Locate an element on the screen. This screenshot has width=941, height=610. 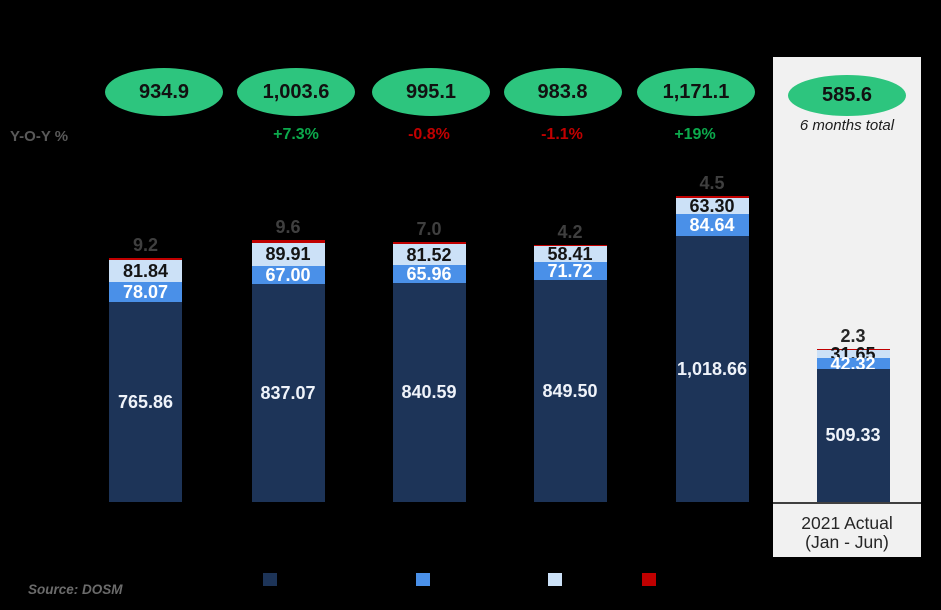
yoy-value: -1.1% is located at coordinates (562, 134).